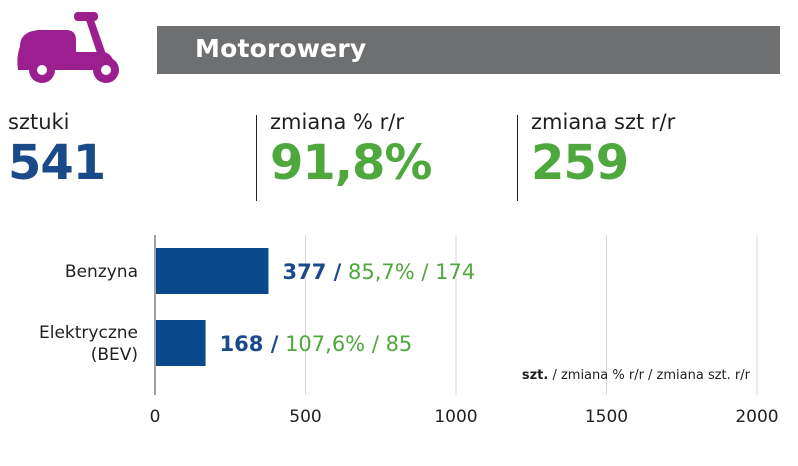  What do you see at coordinates (378, 272) in the screenshot?
I see `data-label: 377 / 85,7% / 174` at bounding box center [378, 272].